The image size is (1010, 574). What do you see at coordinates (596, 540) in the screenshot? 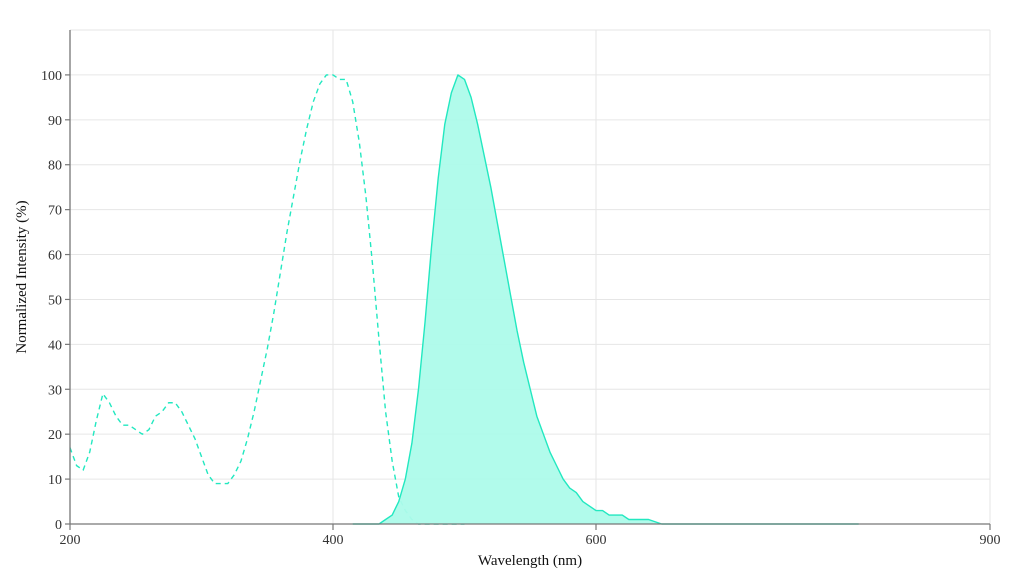
I see `x-tick-label: 600` at bounding box center [596, 540].